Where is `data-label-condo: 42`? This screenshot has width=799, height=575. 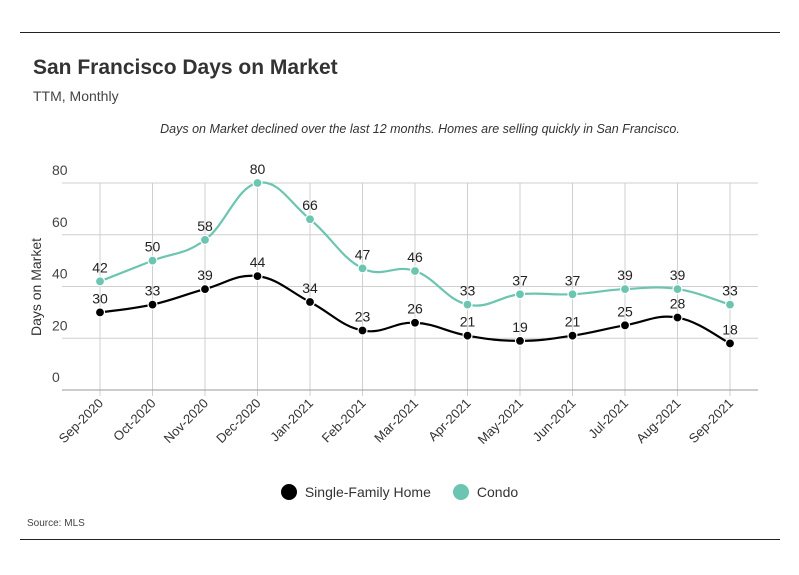
data-label-condo: 42 is located at coordinates (100, 267).